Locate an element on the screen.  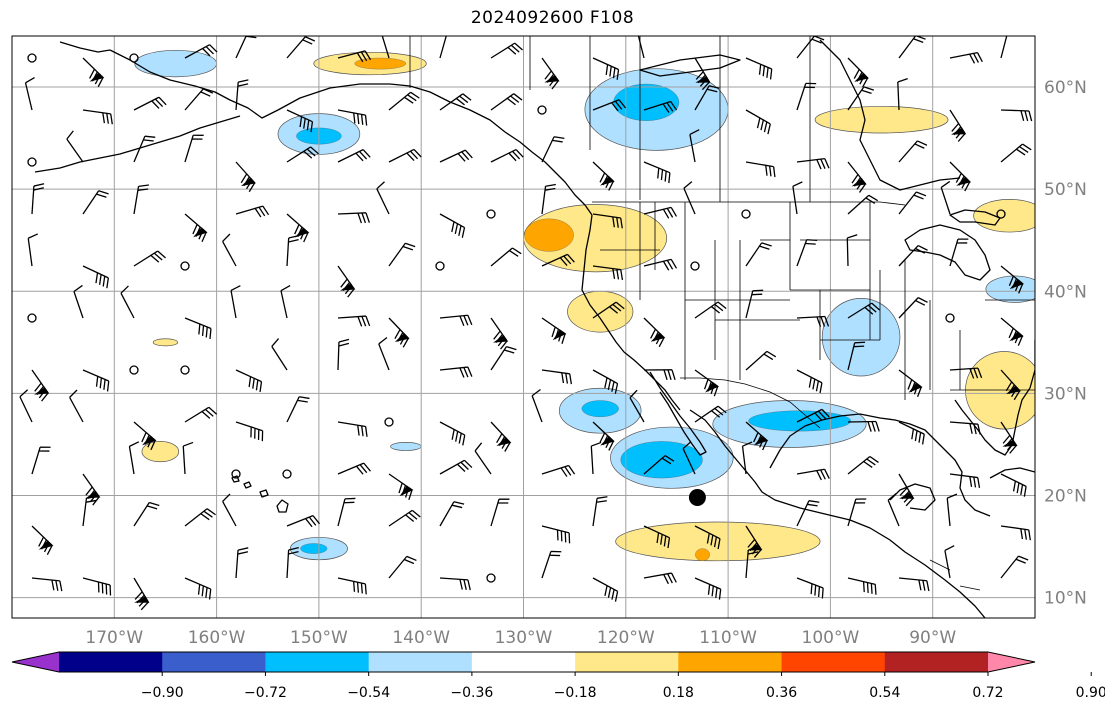
lon-label: 140°W is located at coordinates (421, 638).